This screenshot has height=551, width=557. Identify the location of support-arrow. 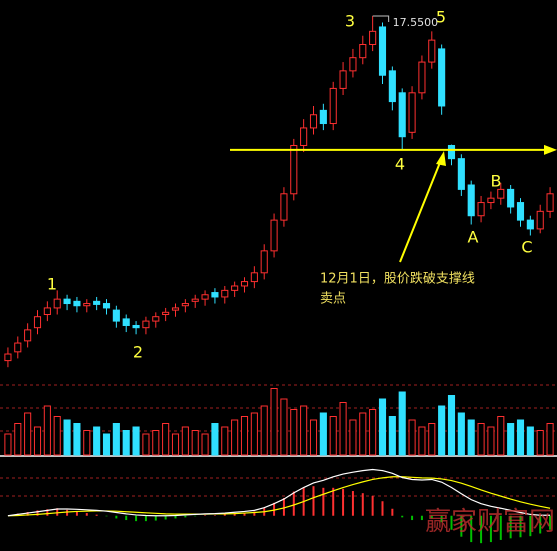
(550, 149).